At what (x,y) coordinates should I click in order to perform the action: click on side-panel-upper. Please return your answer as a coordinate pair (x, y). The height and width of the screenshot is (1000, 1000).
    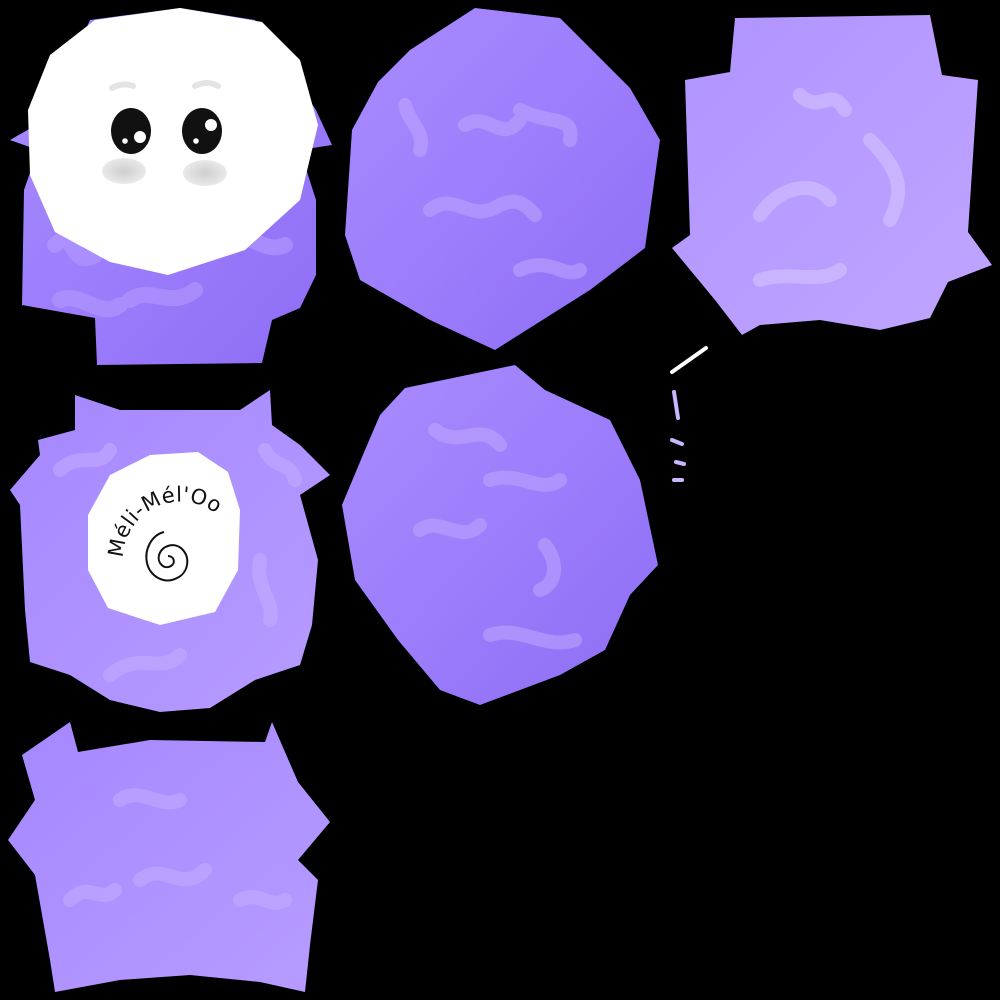
    Looking at the image, I should click on (502, 179).